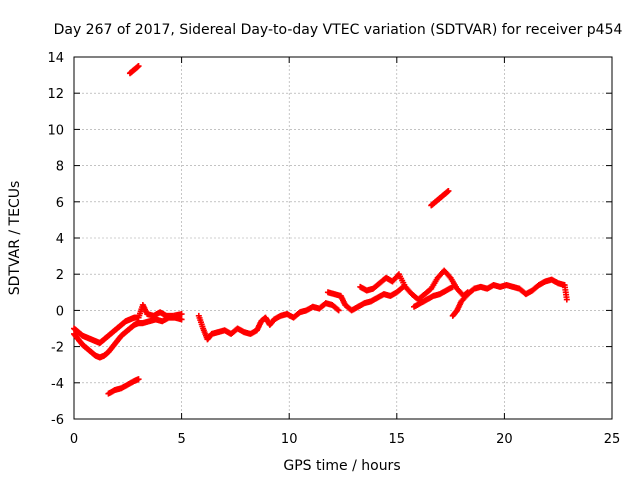 This screenshot has width=640, height=480. I want to click on y-axis-label: SDTVAR / TECUs, so click(15, 238).